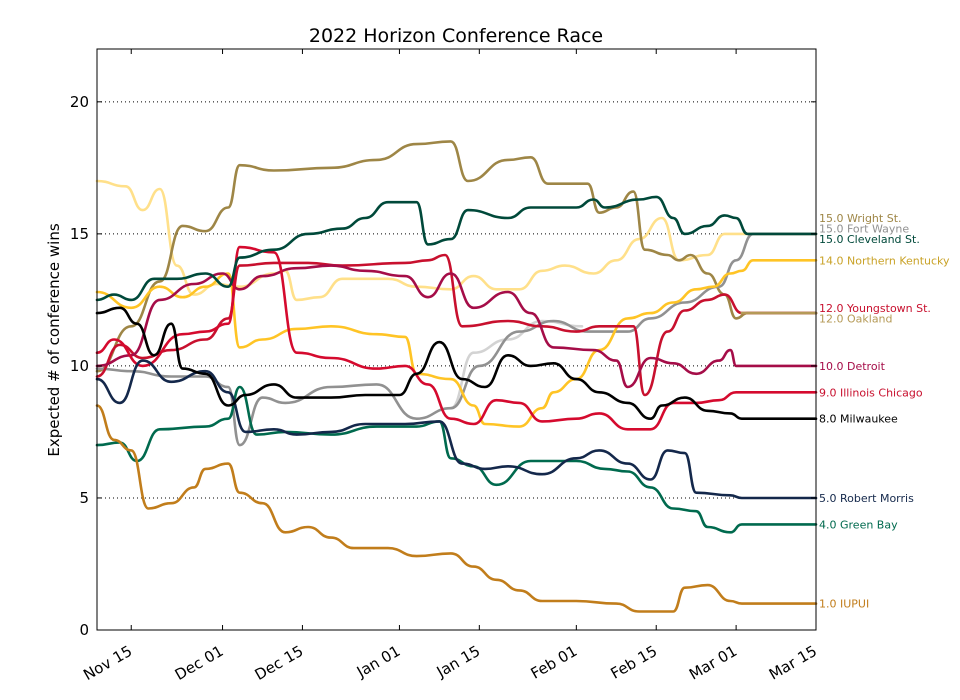 The width and height of the screenshot is (960, 700). I want to click on x-tick-label: Nov 15, so click(107, 663).